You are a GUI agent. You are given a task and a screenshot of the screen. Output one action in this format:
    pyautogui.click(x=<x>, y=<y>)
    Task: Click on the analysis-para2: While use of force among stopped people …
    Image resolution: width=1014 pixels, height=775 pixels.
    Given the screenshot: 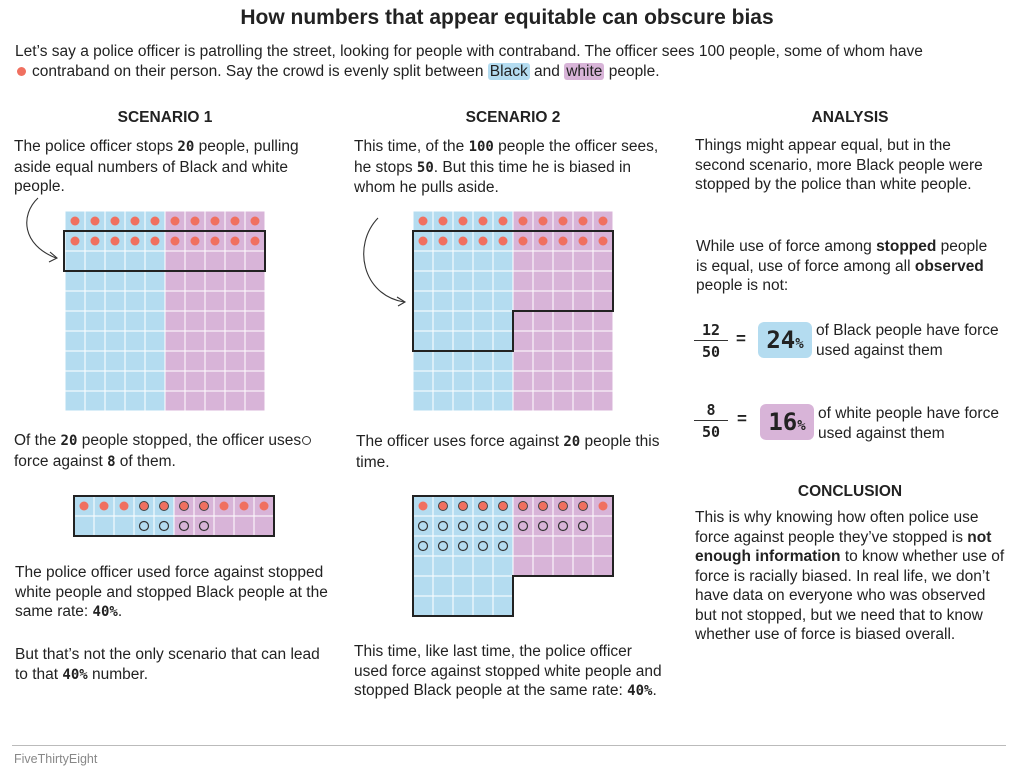 What is the action you would take?
    pyautogui.click(x=842, y=266)
    